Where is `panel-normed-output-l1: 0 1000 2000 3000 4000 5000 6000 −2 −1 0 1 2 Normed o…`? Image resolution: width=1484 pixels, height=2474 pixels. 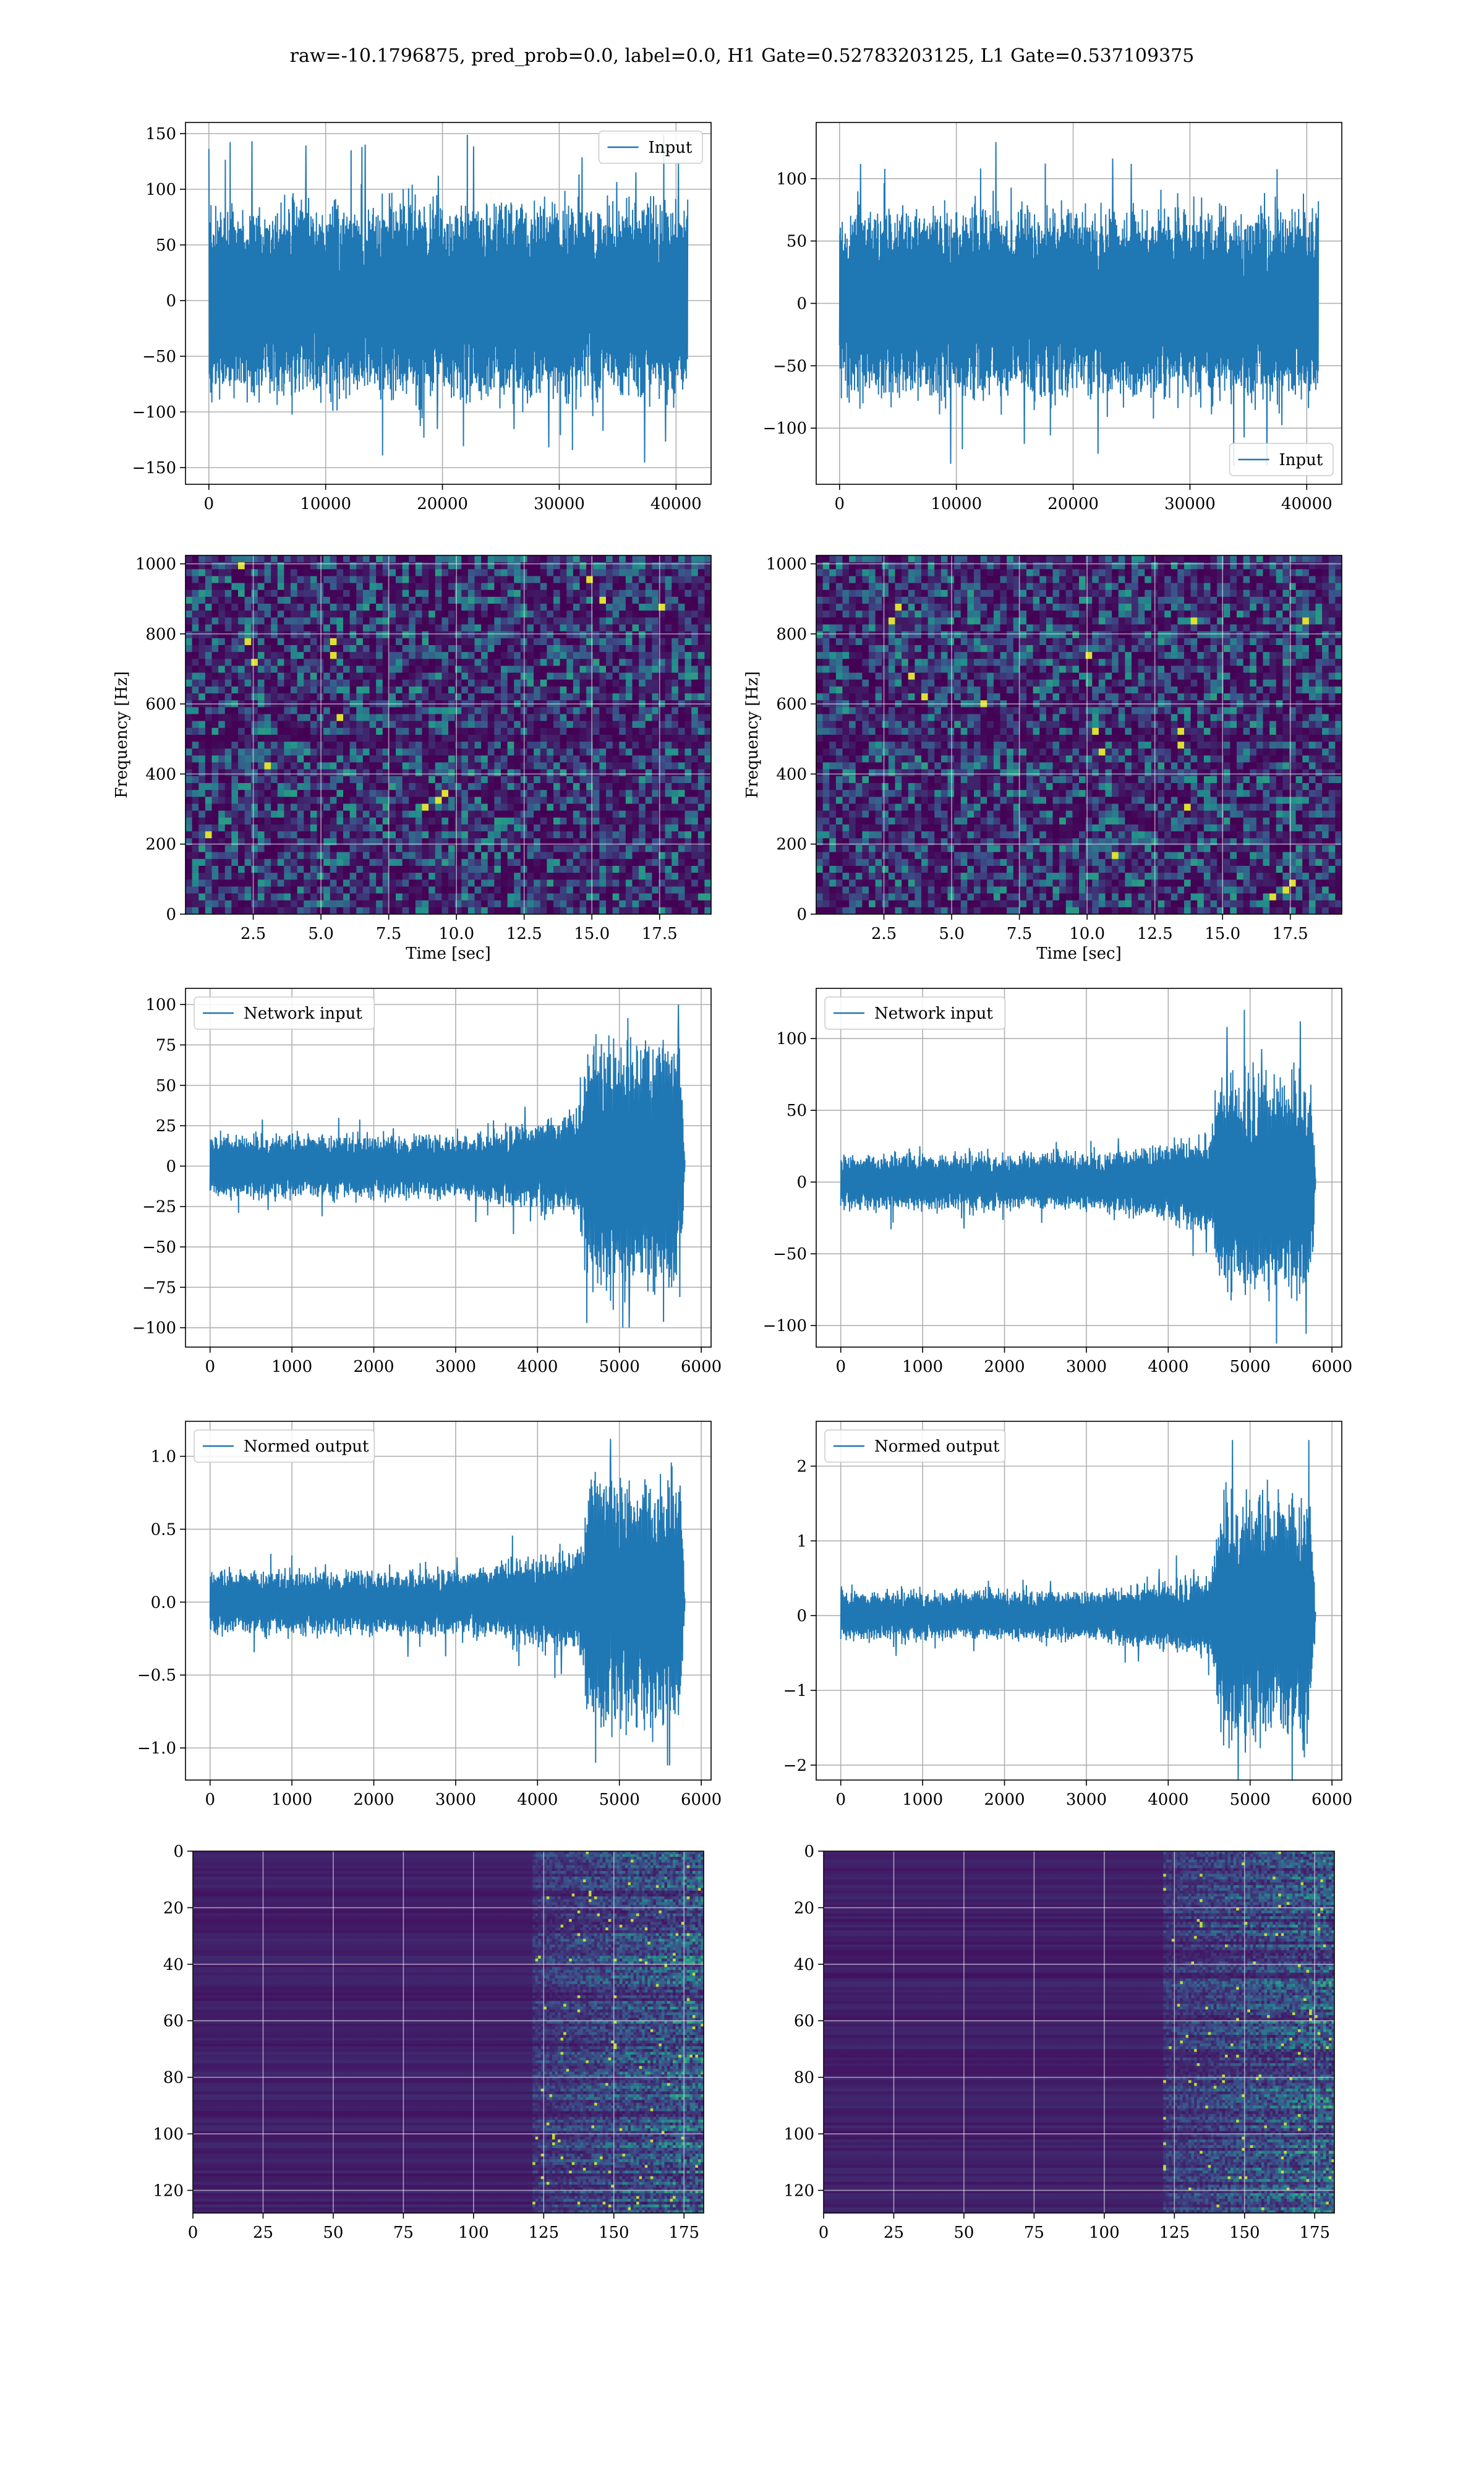
panel-normed-output-l1: 0 1000 2000 3000 4000 5000 6000 −2 −1 0 1 2 Normed o… is located at coordinates (1067, 1615).